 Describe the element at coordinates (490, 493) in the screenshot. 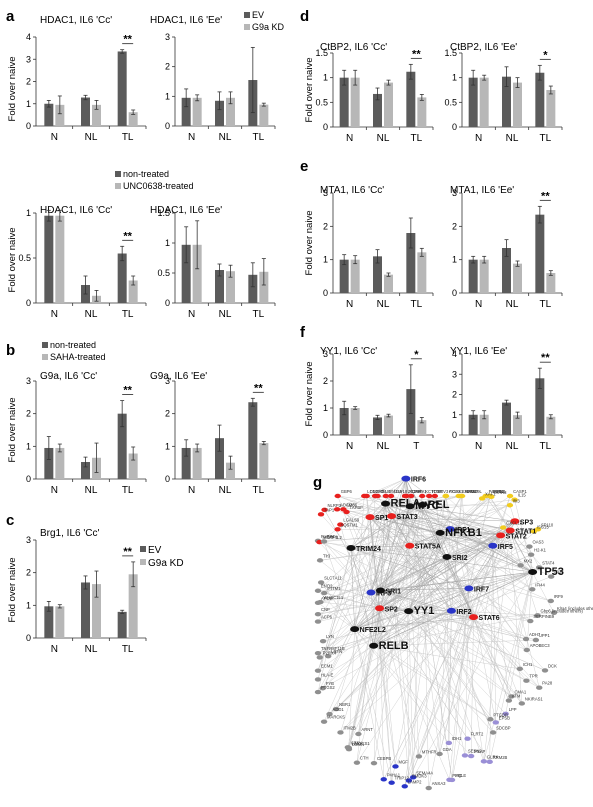

I see `network-node-label: XAF1` at that location.